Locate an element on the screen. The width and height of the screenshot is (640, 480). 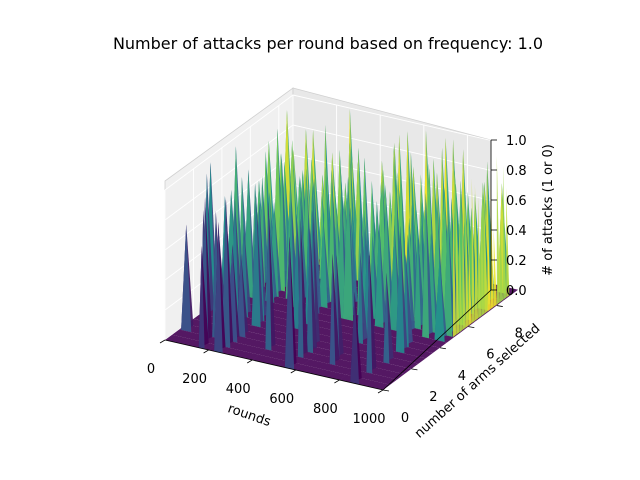
z-tick-label: 0.8 is located at coordinates (516, 171).